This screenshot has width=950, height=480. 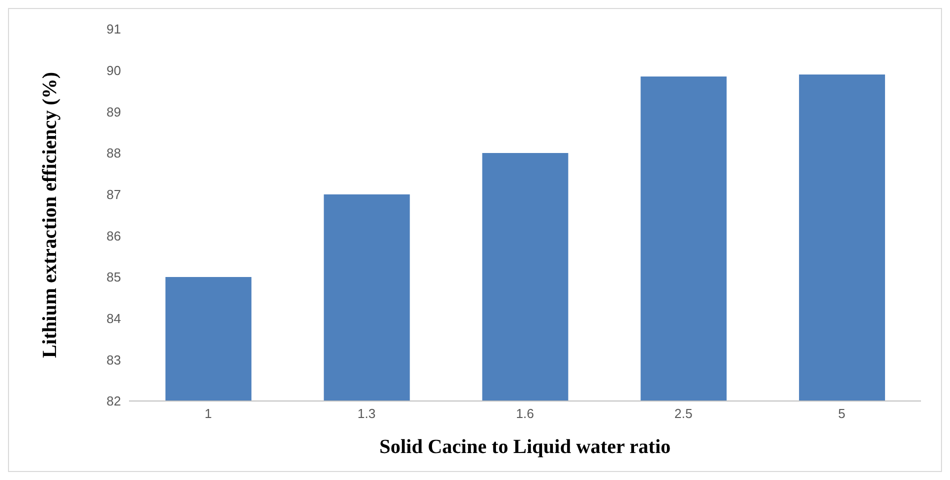 What do you see at coordinates (113, 236) in the screenshot?
I see `y-tick-label: 86` at bounding box center [113, 236].